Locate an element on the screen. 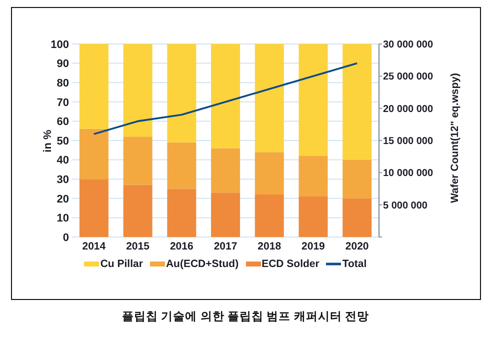 The height and width of the screenshot is (342, 501). y2-tick-label: 5 000 000 is located at coordinates (405, 206).